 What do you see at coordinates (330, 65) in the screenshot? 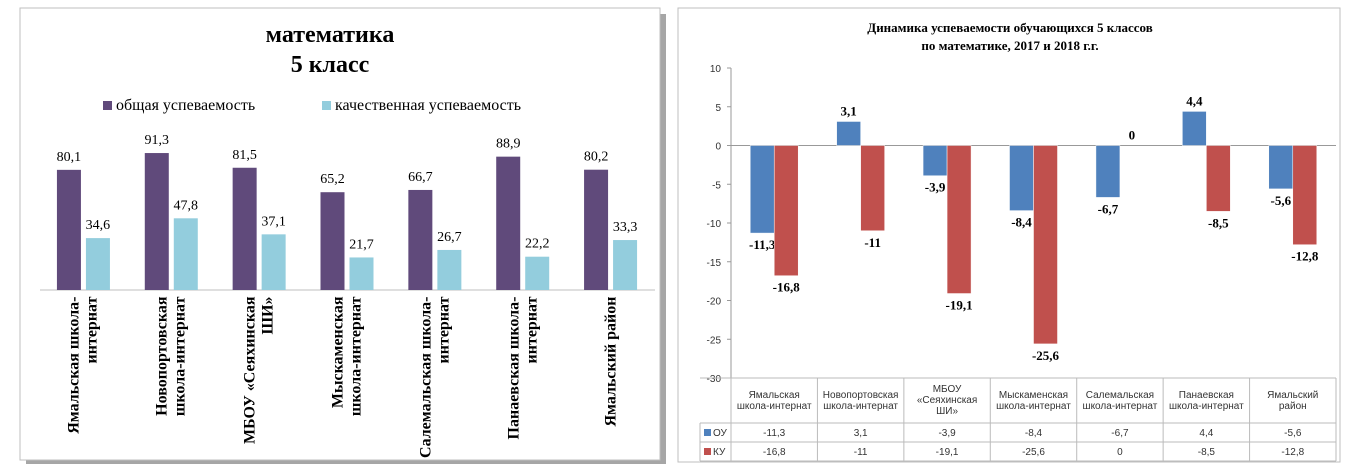
I see `chart-subtitle: 5 класс` at bounding box center [330, 65].